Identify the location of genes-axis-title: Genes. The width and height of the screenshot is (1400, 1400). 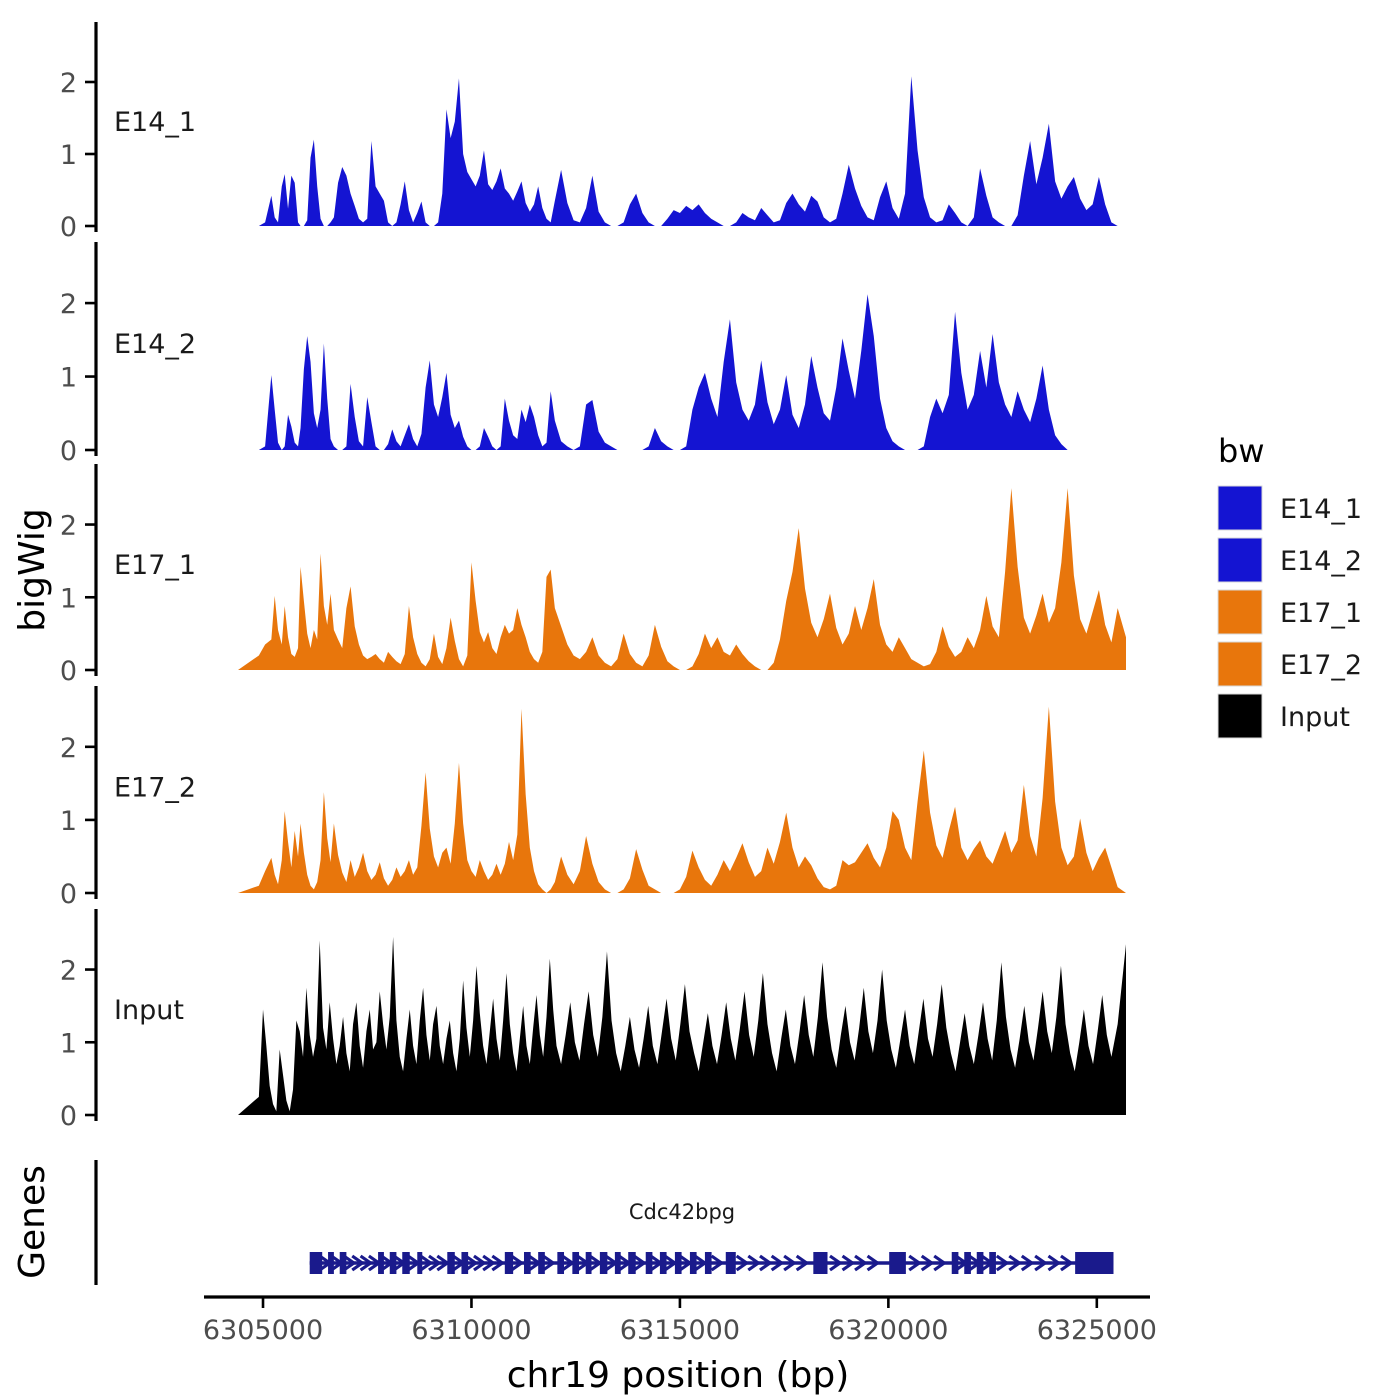
(32, 1222).